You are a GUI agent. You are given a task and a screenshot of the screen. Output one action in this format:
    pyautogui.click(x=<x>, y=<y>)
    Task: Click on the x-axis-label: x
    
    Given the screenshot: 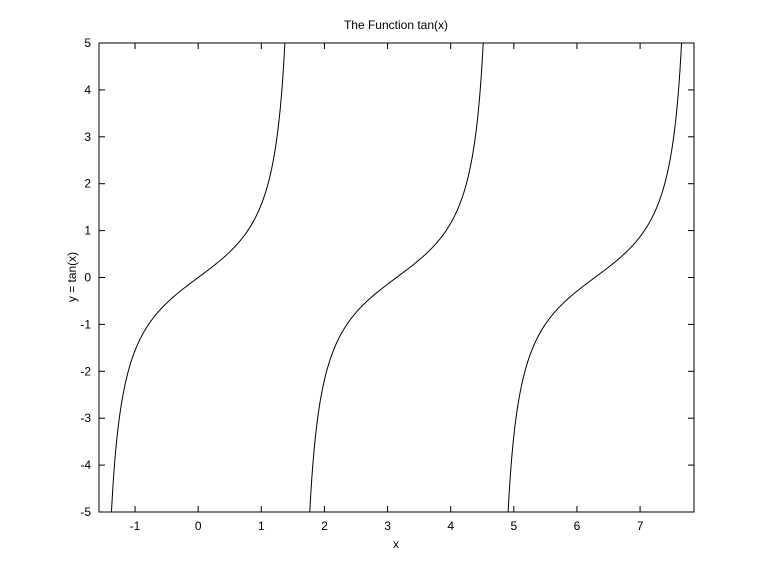 What is the action you would take?
    pyautogui.click(x=396, y=544)
    